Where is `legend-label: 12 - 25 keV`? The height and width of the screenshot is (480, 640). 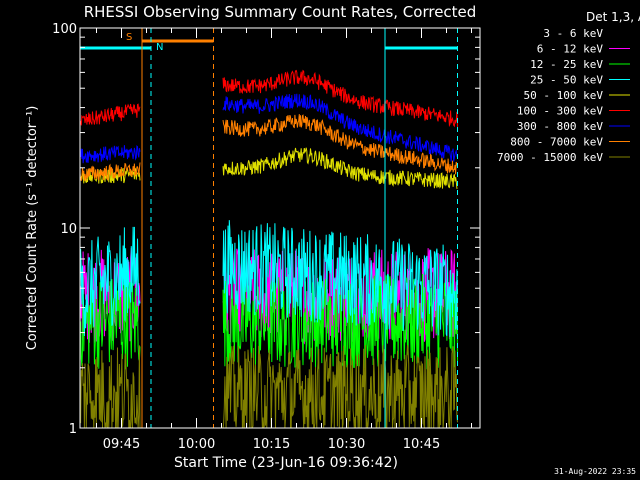
legend-label: 12 - 25 keV is located at coordinates (566, 64).